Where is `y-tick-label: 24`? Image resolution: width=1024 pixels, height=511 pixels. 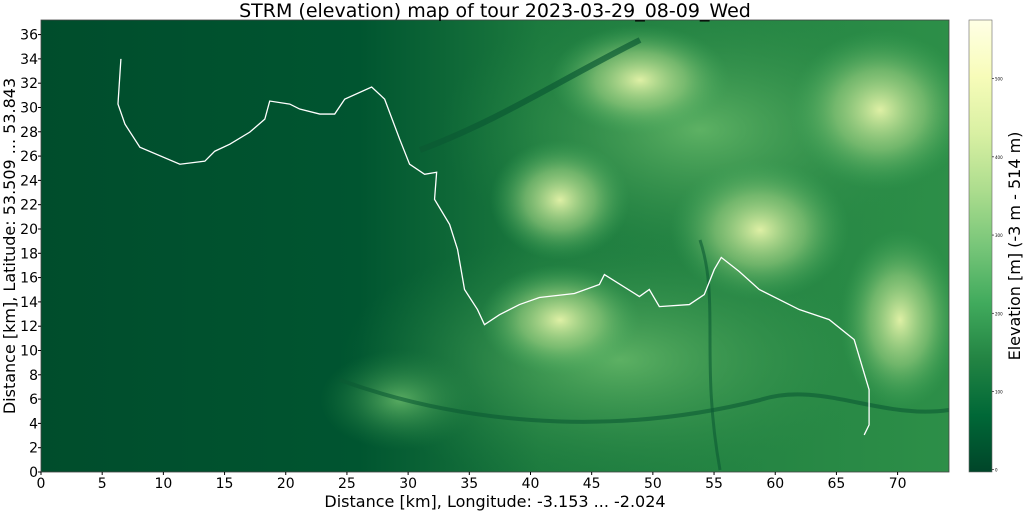 y-tick-label: 24 is located at coordinates (29, 181).